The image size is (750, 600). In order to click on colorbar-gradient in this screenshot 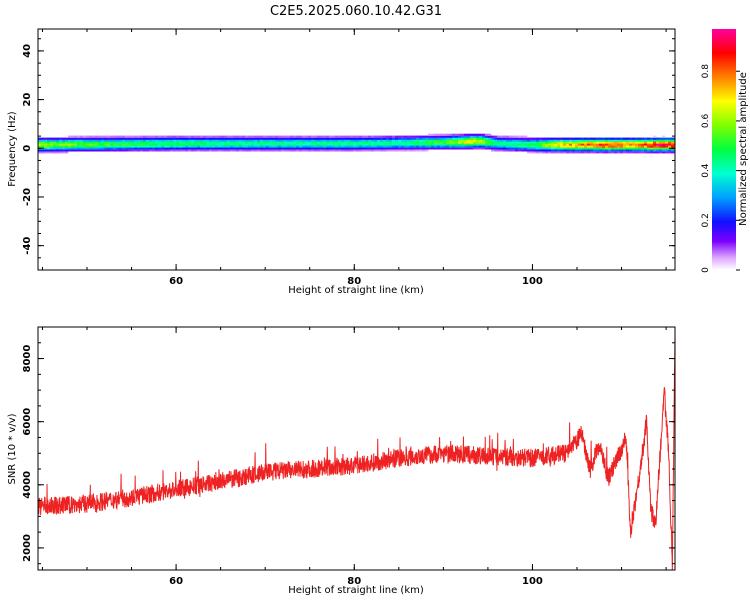, I will do `click(724, 149)`.